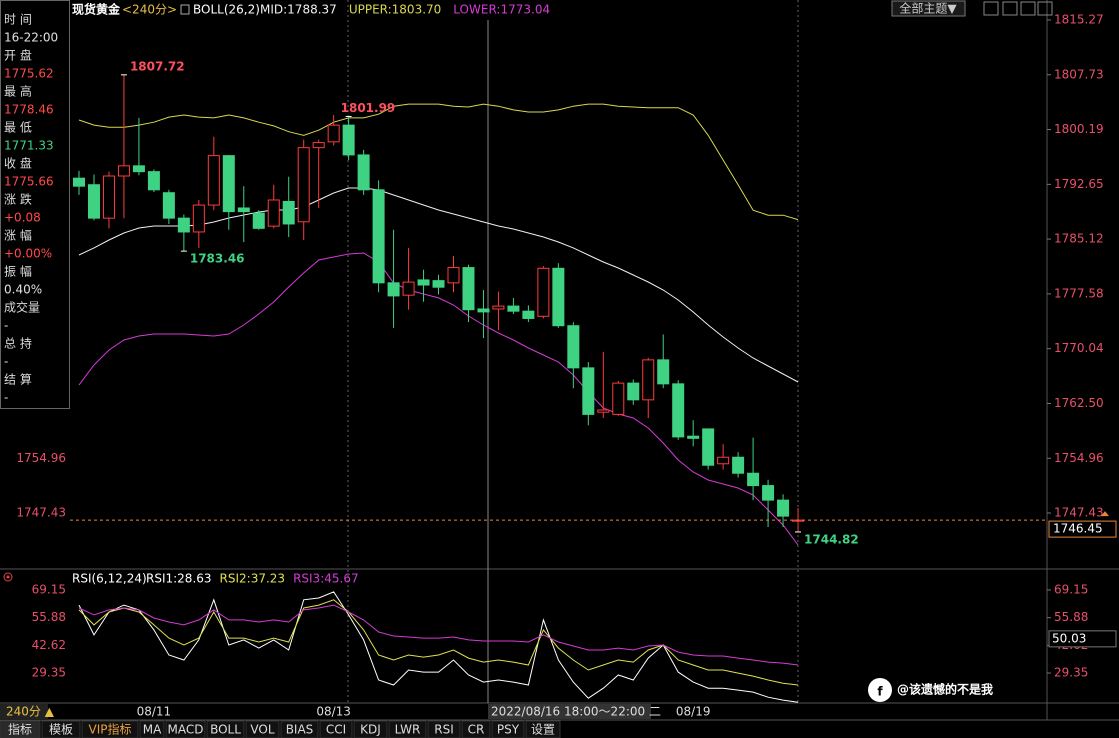 This screenshot has height=738, width=1119. I want to click on info-value: +0.00%, so click(28, 254).